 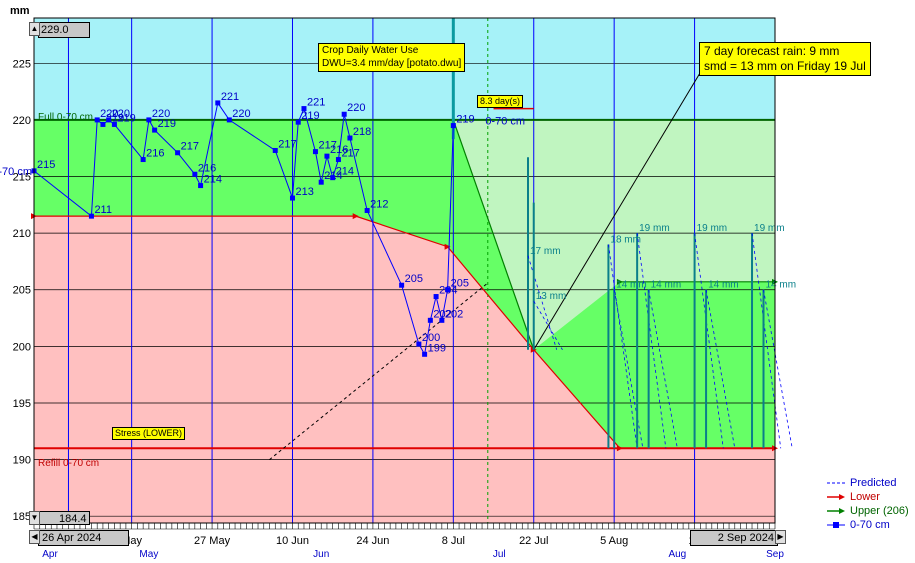 I want to click on y-max-spinner: ▲, so click(x=34, y=29).